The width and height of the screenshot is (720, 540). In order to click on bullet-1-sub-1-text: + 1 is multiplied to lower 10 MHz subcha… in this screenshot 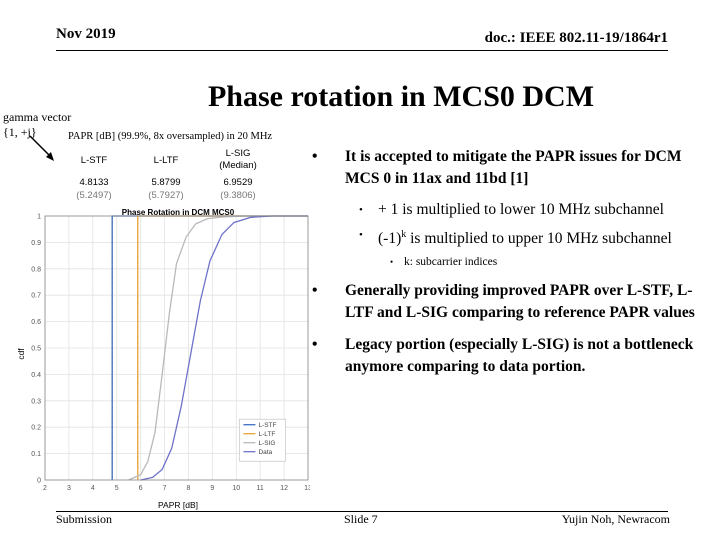, I will do `click(521, 209)`.